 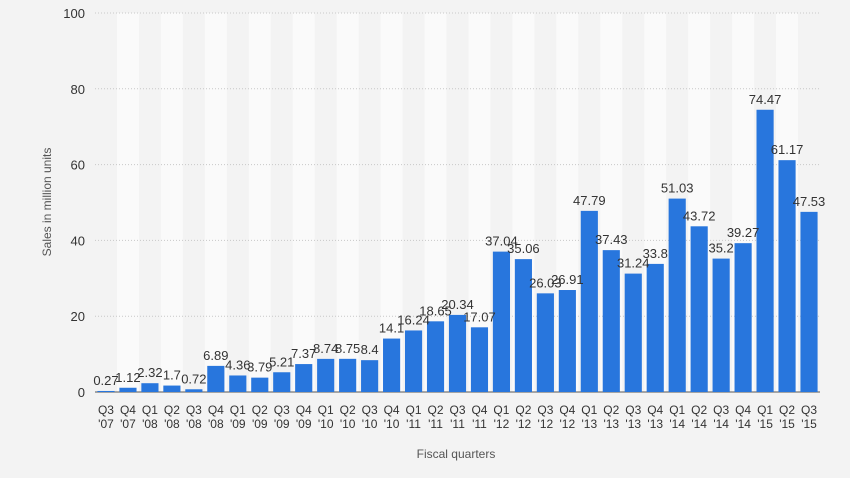 What do you see at coordinates (237, 364) in the screenshot?
I see `data-label: 4.36` at bounding box center [237, 364].